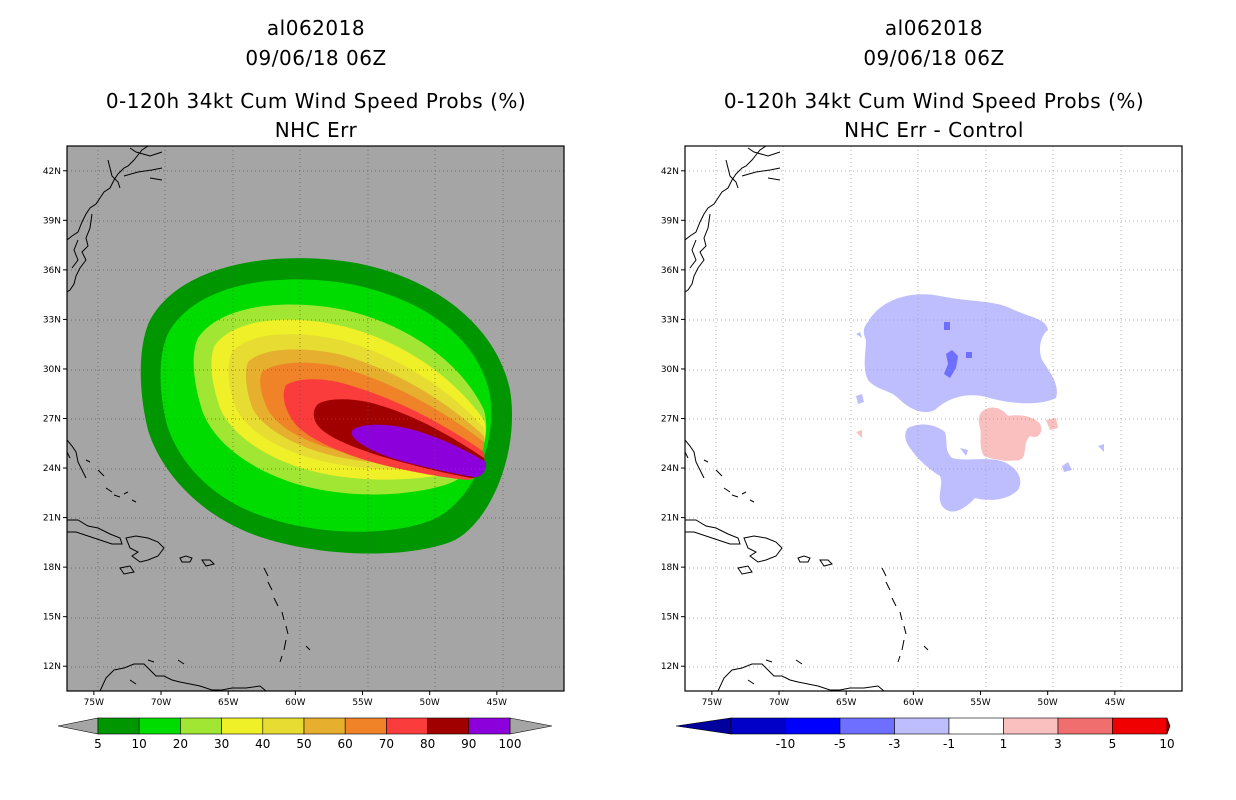  What do you see at coordinates (316, 28) in the screenshot?
I see `left-storm-id: al062018` at bounding box center [316, 28].